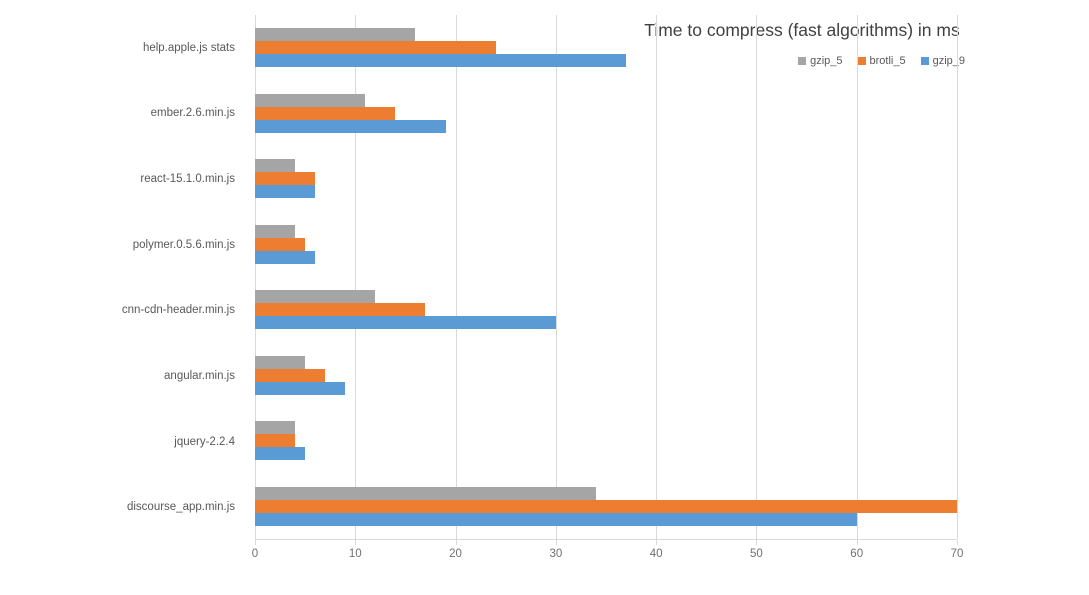 The image size is (1089, 595). What do you see at coordinates (188, 47) in the screenshot?
I see `category-label: help.apple.js stats` at bounding box center [188, 47].